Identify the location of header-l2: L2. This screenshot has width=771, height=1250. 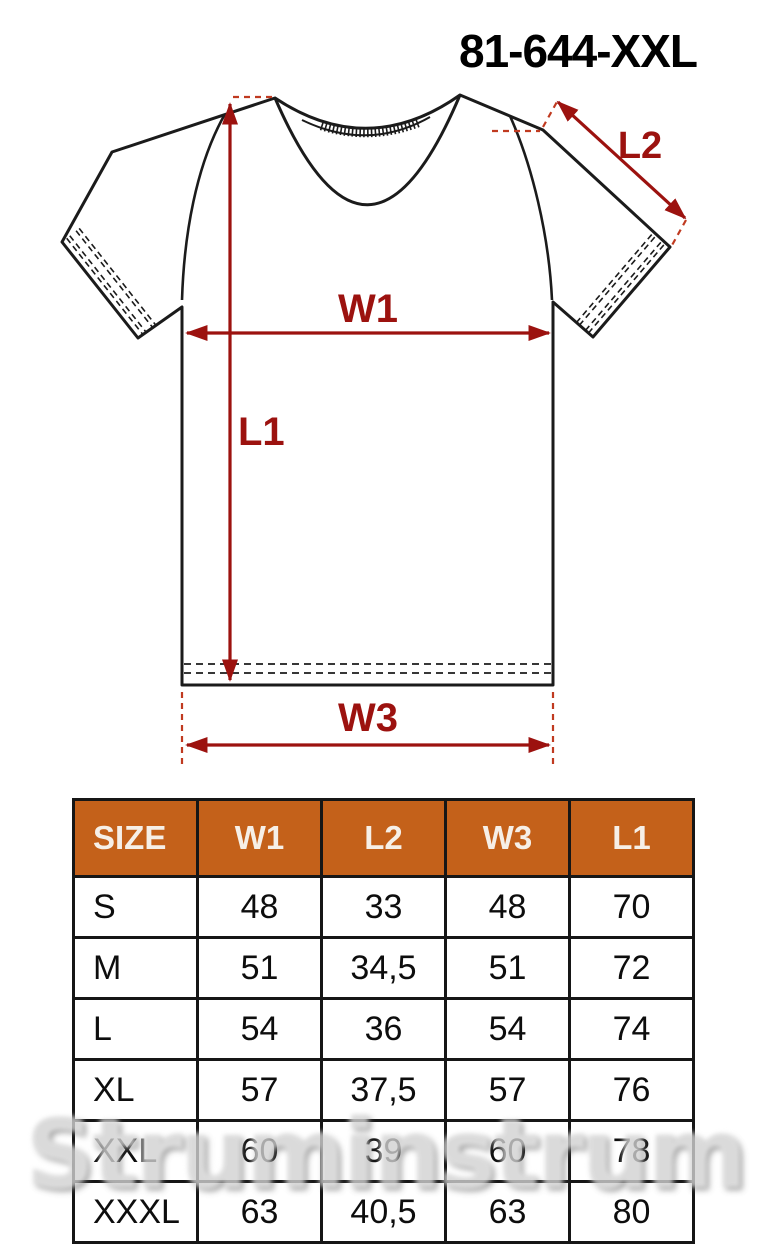
(383, 838).